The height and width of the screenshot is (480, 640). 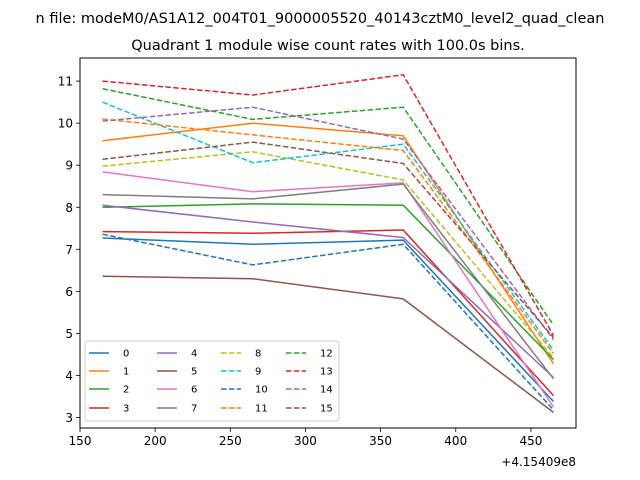 What do you see at coordinates (326, 390) in the screenshot?
I see `legend-label: 14` at bounding box center [326, 390].